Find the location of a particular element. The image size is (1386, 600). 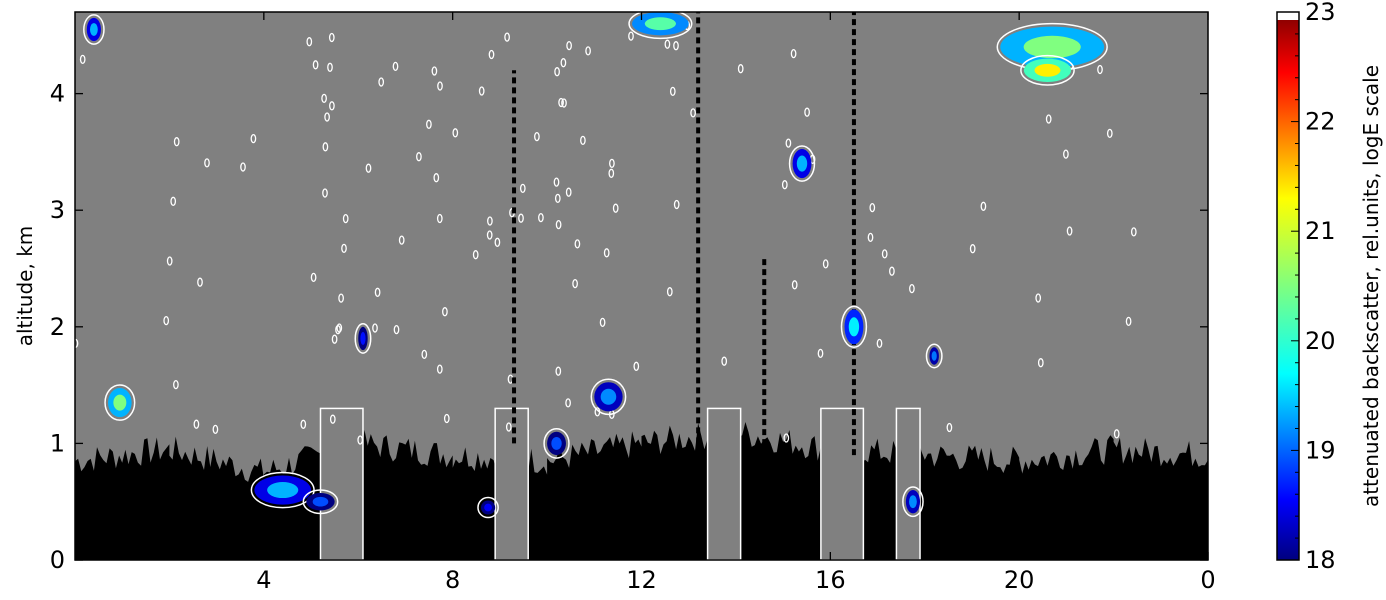

colorbar-tick-label: 22 is located at coordinates (1320, 122).